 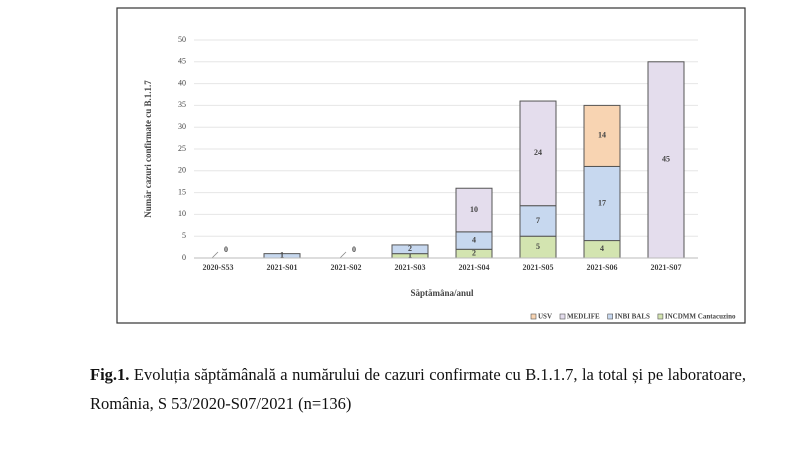 What do you see at coordinates (442, 293) in the screenshot?
I see `x-axis-title: Săptămâna/anul` at bounding box center [442, 293].